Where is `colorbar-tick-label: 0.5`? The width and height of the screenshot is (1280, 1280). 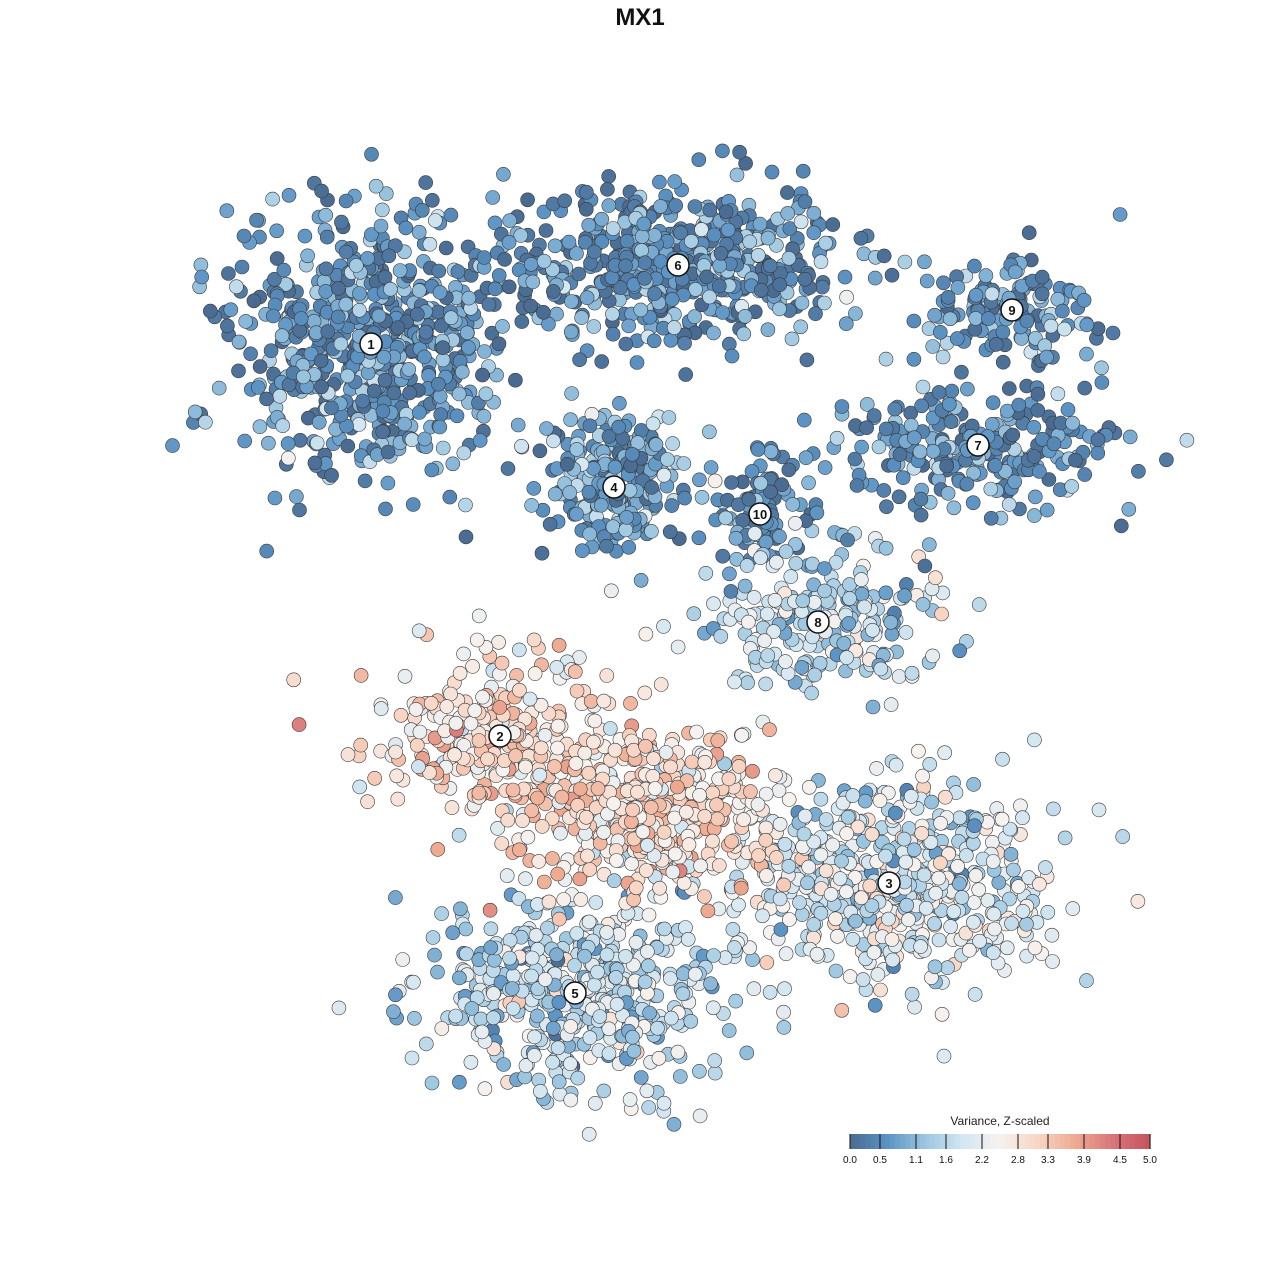
colorbar-tick-label: 0.5 is located at coordinates (880, 1160).